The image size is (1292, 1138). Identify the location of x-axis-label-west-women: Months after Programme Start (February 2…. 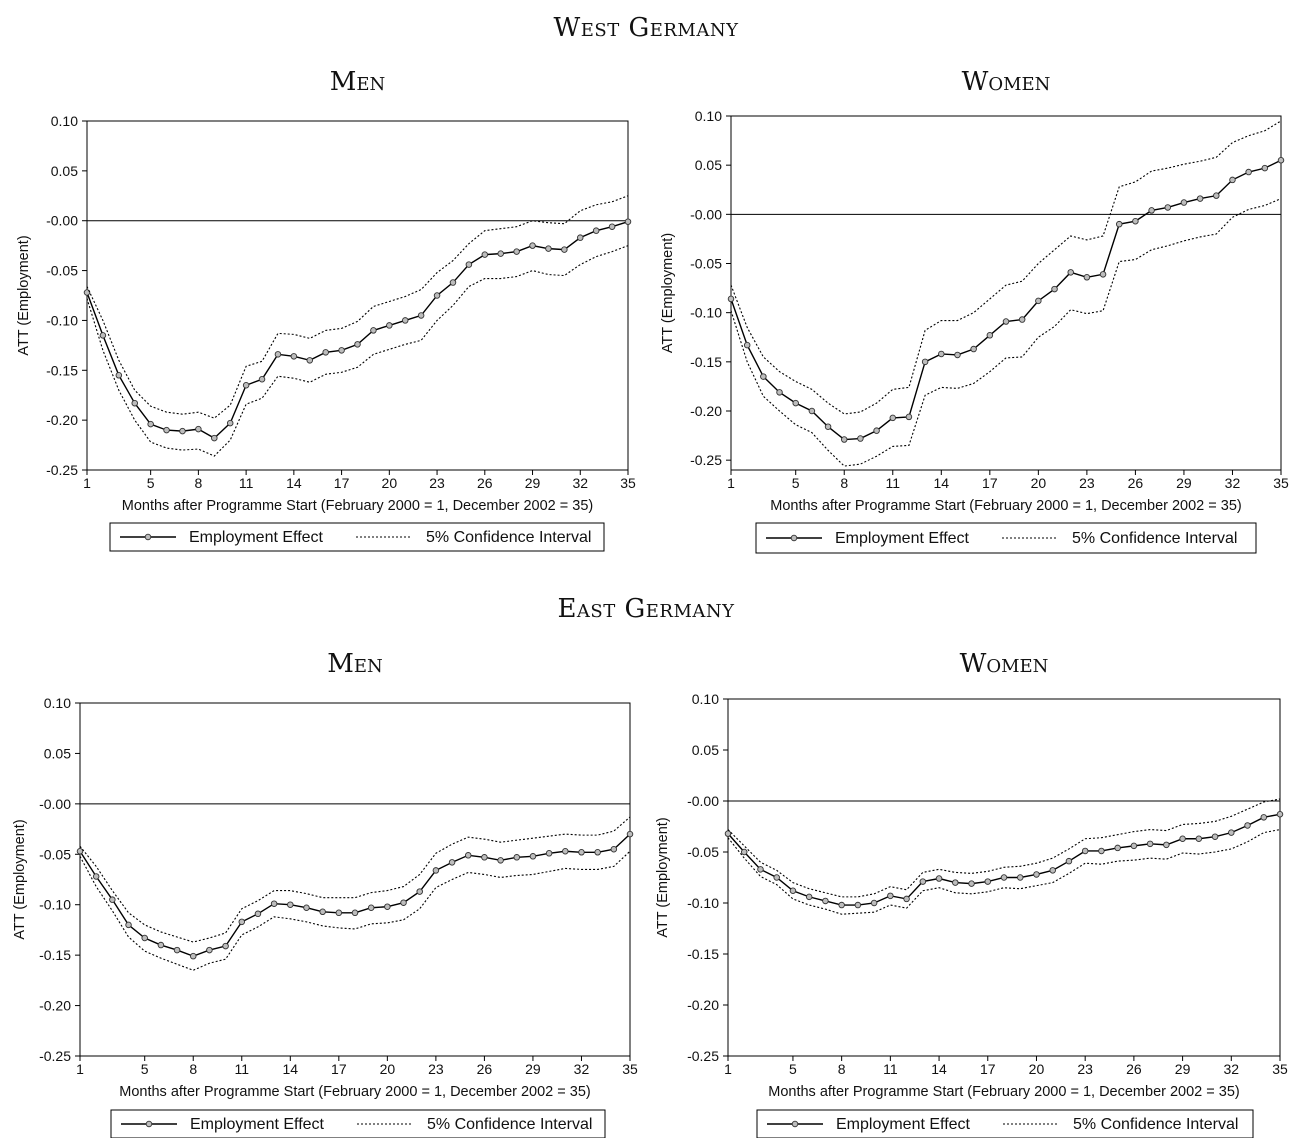
(1005, 506).